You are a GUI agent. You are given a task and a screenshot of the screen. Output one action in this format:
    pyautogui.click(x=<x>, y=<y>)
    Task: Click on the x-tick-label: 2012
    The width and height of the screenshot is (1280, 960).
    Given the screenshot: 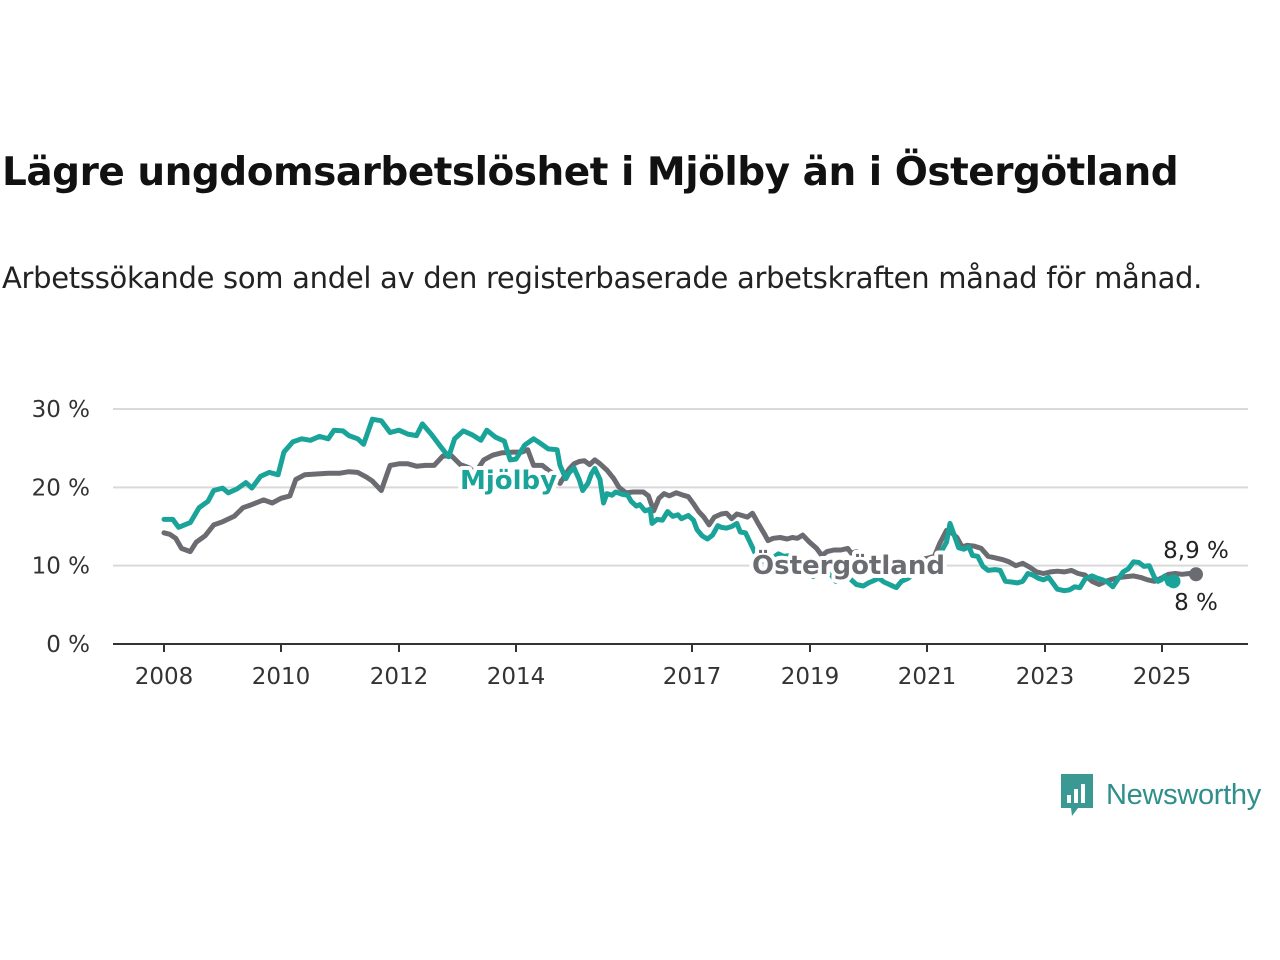 What is the action you would take?
    pyautogui.click(x=399, y=677)
    